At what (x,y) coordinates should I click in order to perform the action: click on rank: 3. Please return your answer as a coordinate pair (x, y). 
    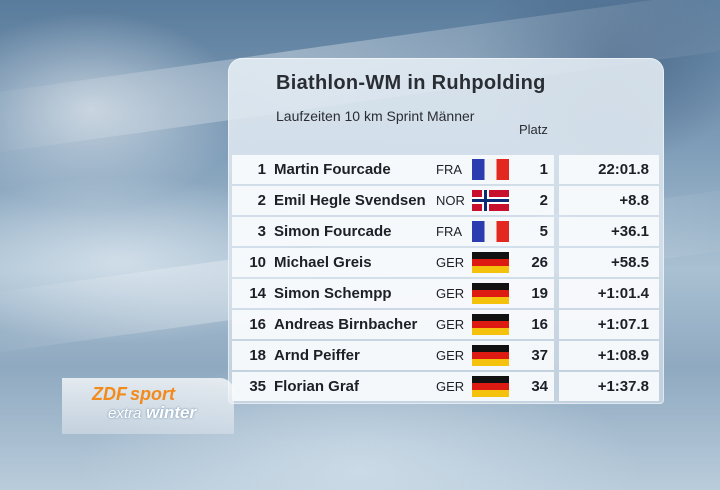
    Looking at the image, I should click on (261, 231).